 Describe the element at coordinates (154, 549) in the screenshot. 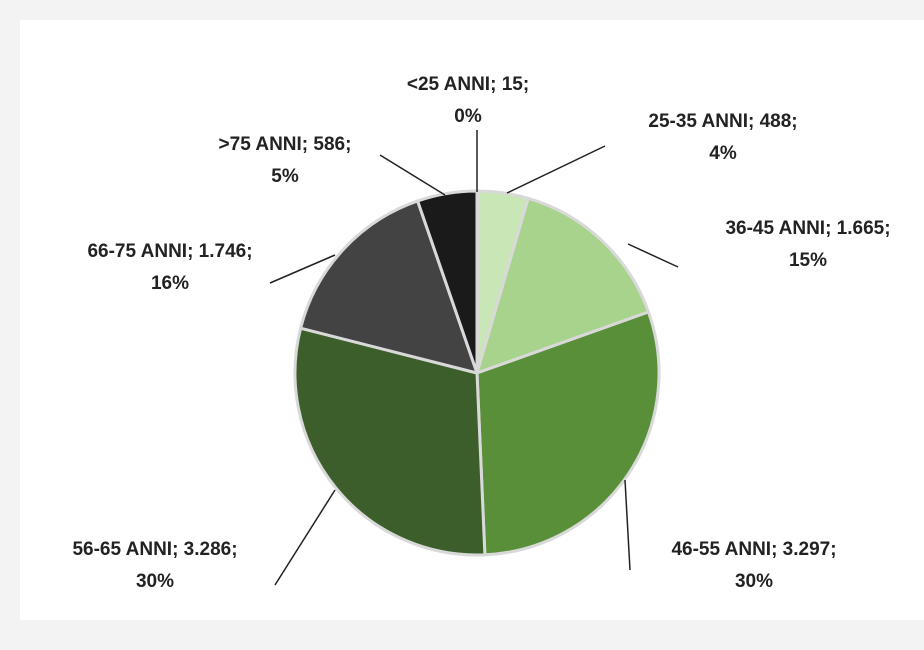

I see `data-label: 56-65 ANNI; 3.286;` at that location.